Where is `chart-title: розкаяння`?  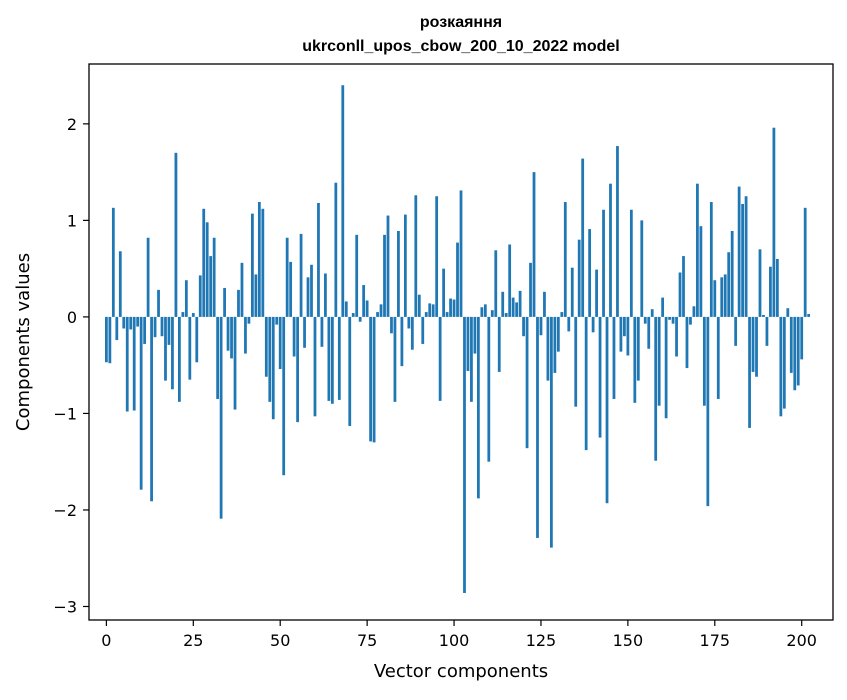 chart-title: розкаяння is located at coordinates (461, 22).